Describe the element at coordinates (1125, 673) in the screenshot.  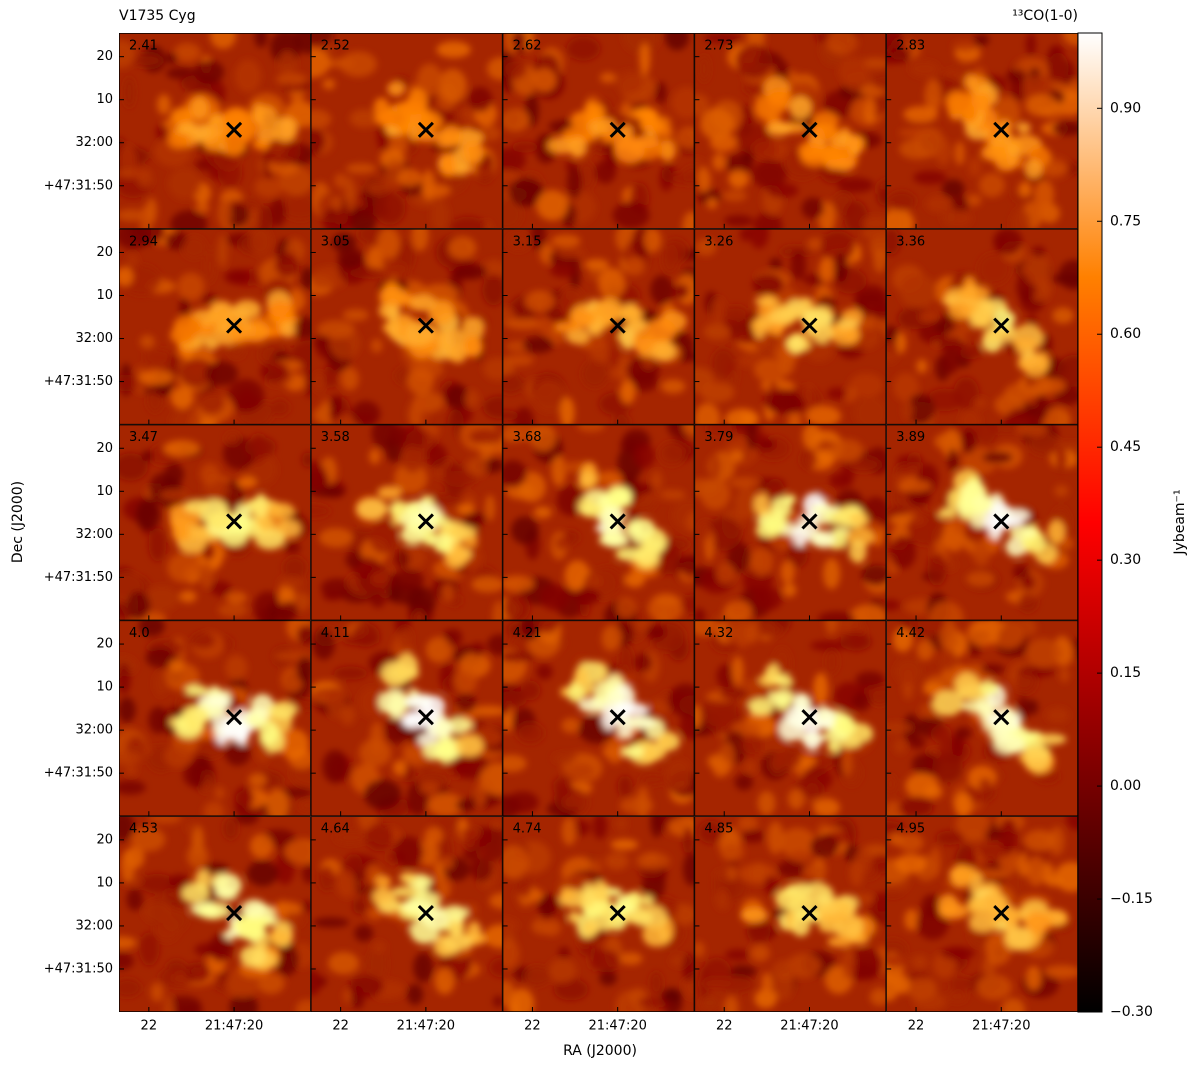
I see `colorbar-tick-label: 0.15` at that location.